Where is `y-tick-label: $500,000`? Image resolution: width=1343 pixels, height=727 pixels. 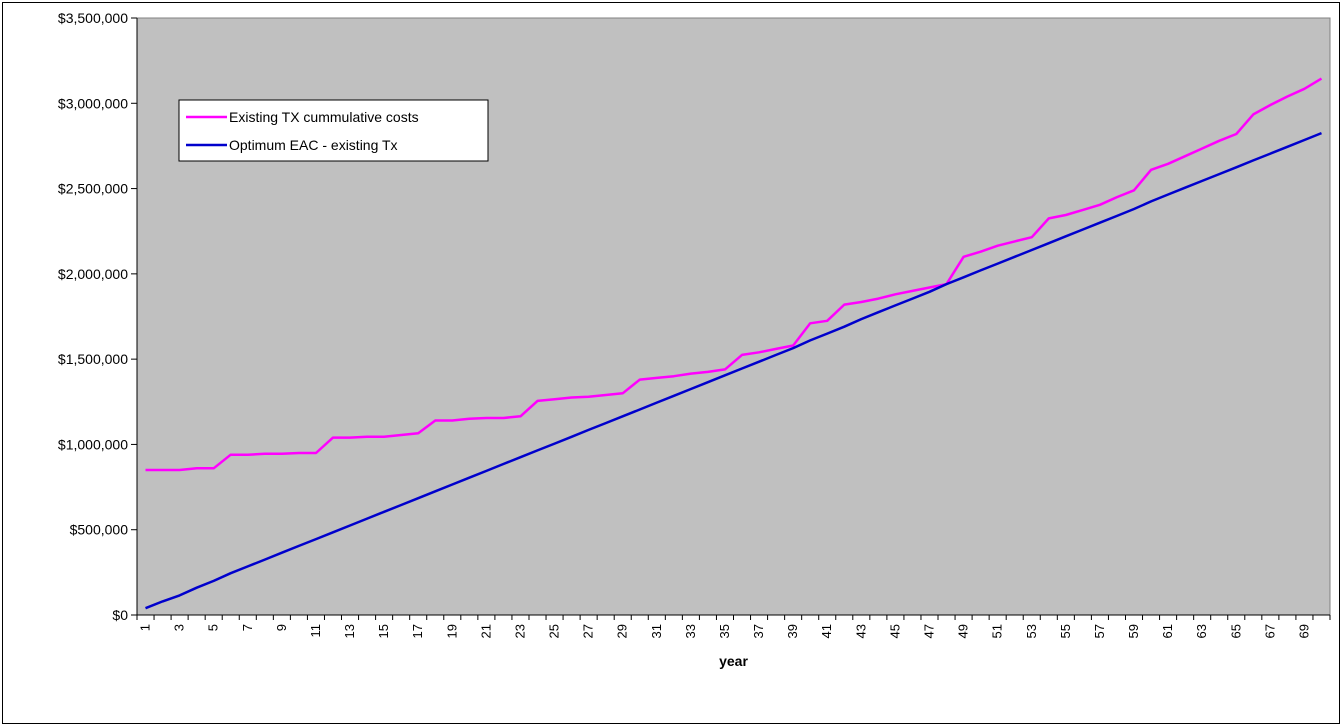
y-tick-label: $500,000 is located at coordinates (99, 530).